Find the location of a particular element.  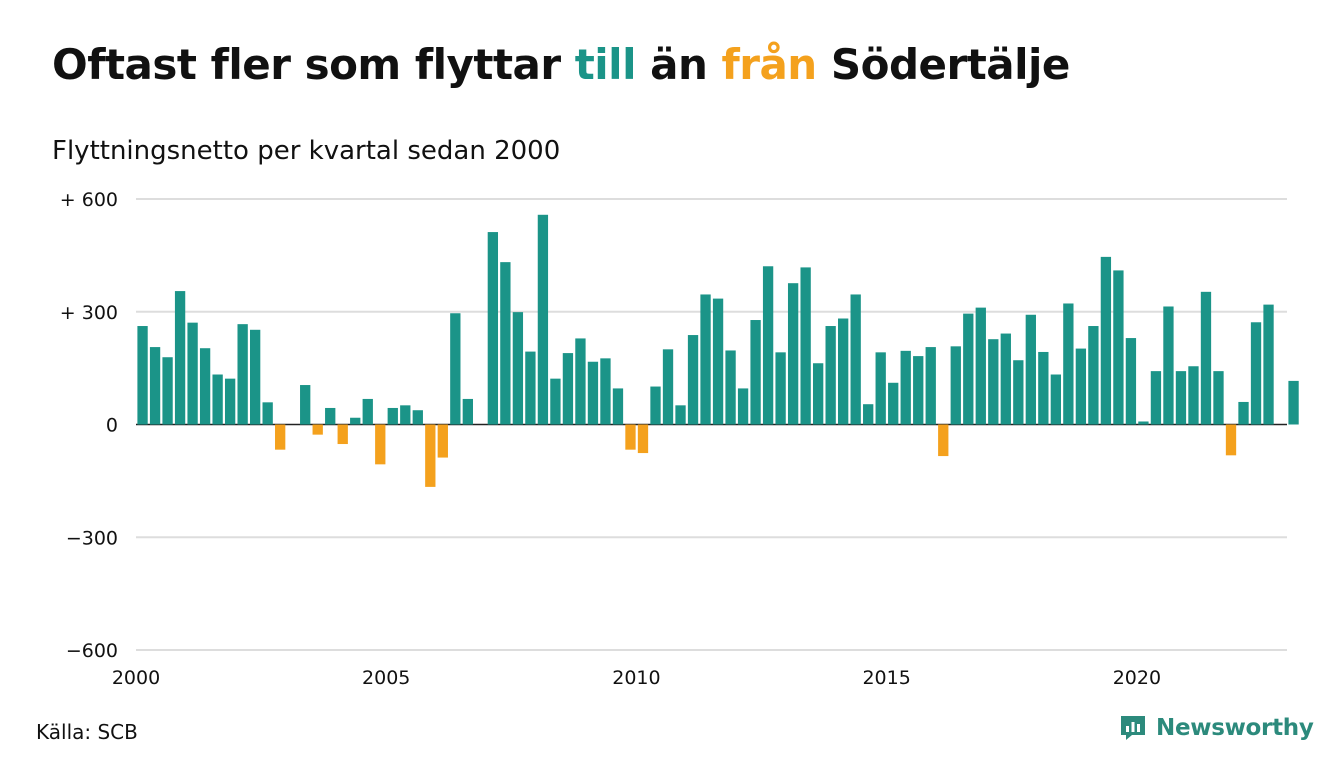

y-tick-label: −300 is located at coordinates (92, 538).